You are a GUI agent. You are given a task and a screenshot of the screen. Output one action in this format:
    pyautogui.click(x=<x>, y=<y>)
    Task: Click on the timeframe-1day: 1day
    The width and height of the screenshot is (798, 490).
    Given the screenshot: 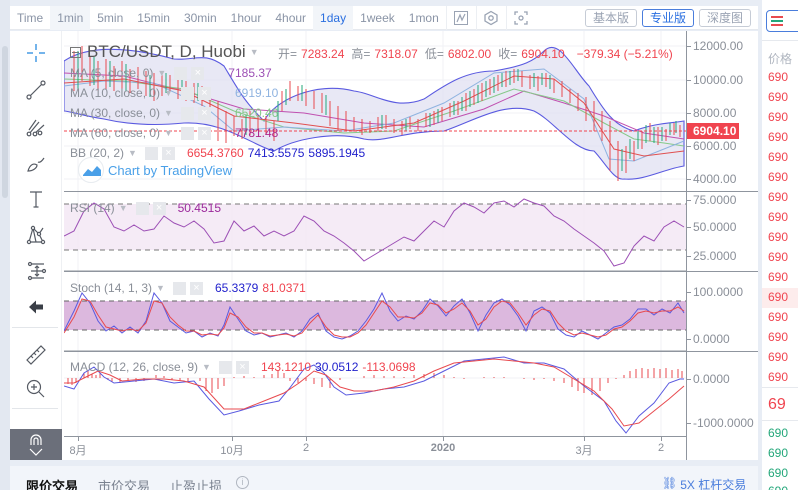 What is the action you would take?
    pyautogui.click(x=333, y=17)
    